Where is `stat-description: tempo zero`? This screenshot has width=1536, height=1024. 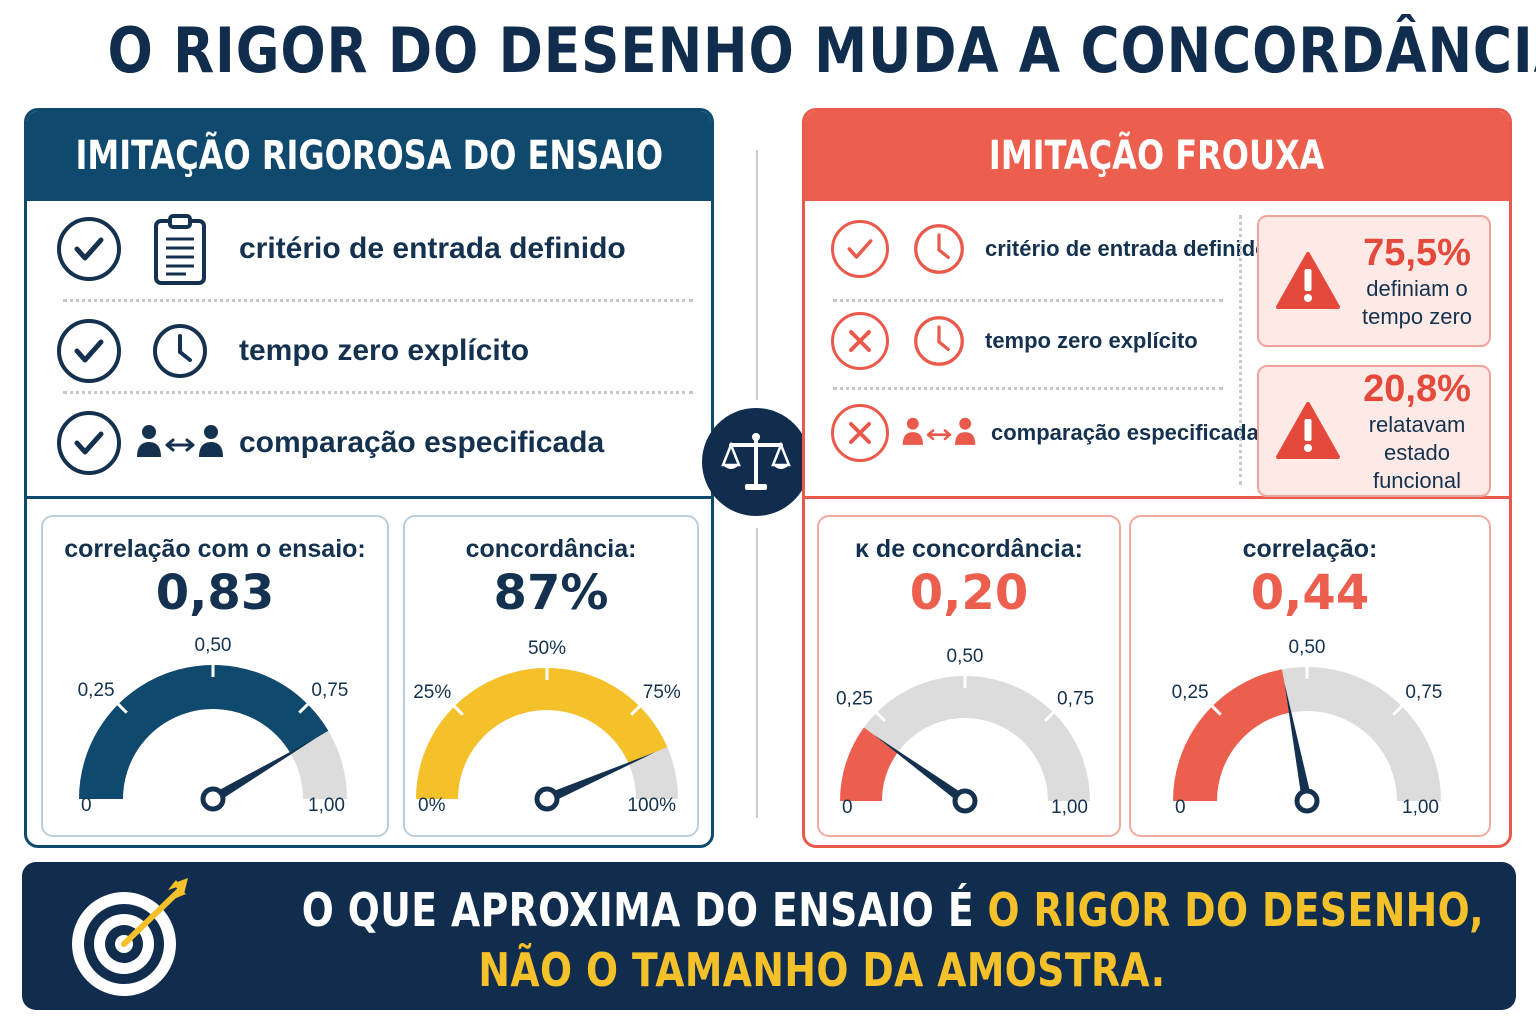
stat-description: tempo zero is located at coordinates (1417, 316).